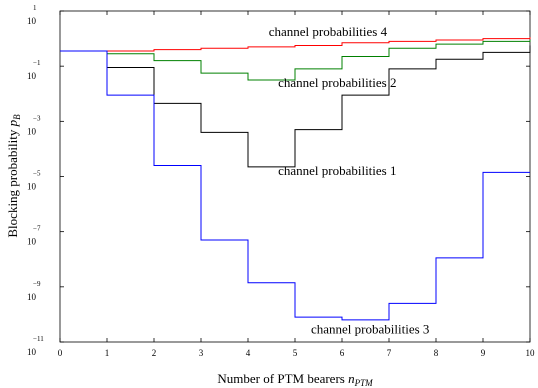 The image size is (538, 388). Describe the element at coordinates (37, 174) in the screenshot. I see `y-tick-exponent: −5` at that location.